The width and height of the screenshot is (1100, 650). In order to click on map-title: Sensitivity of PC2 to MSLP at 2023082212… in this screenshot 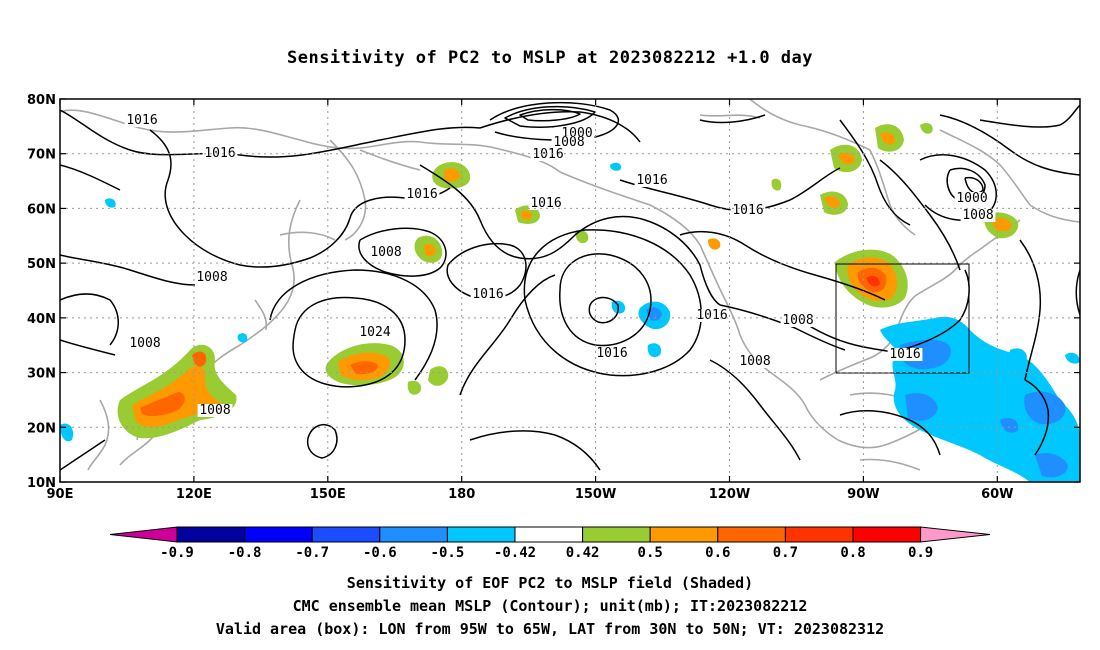, I will do `click(549, 58)`.